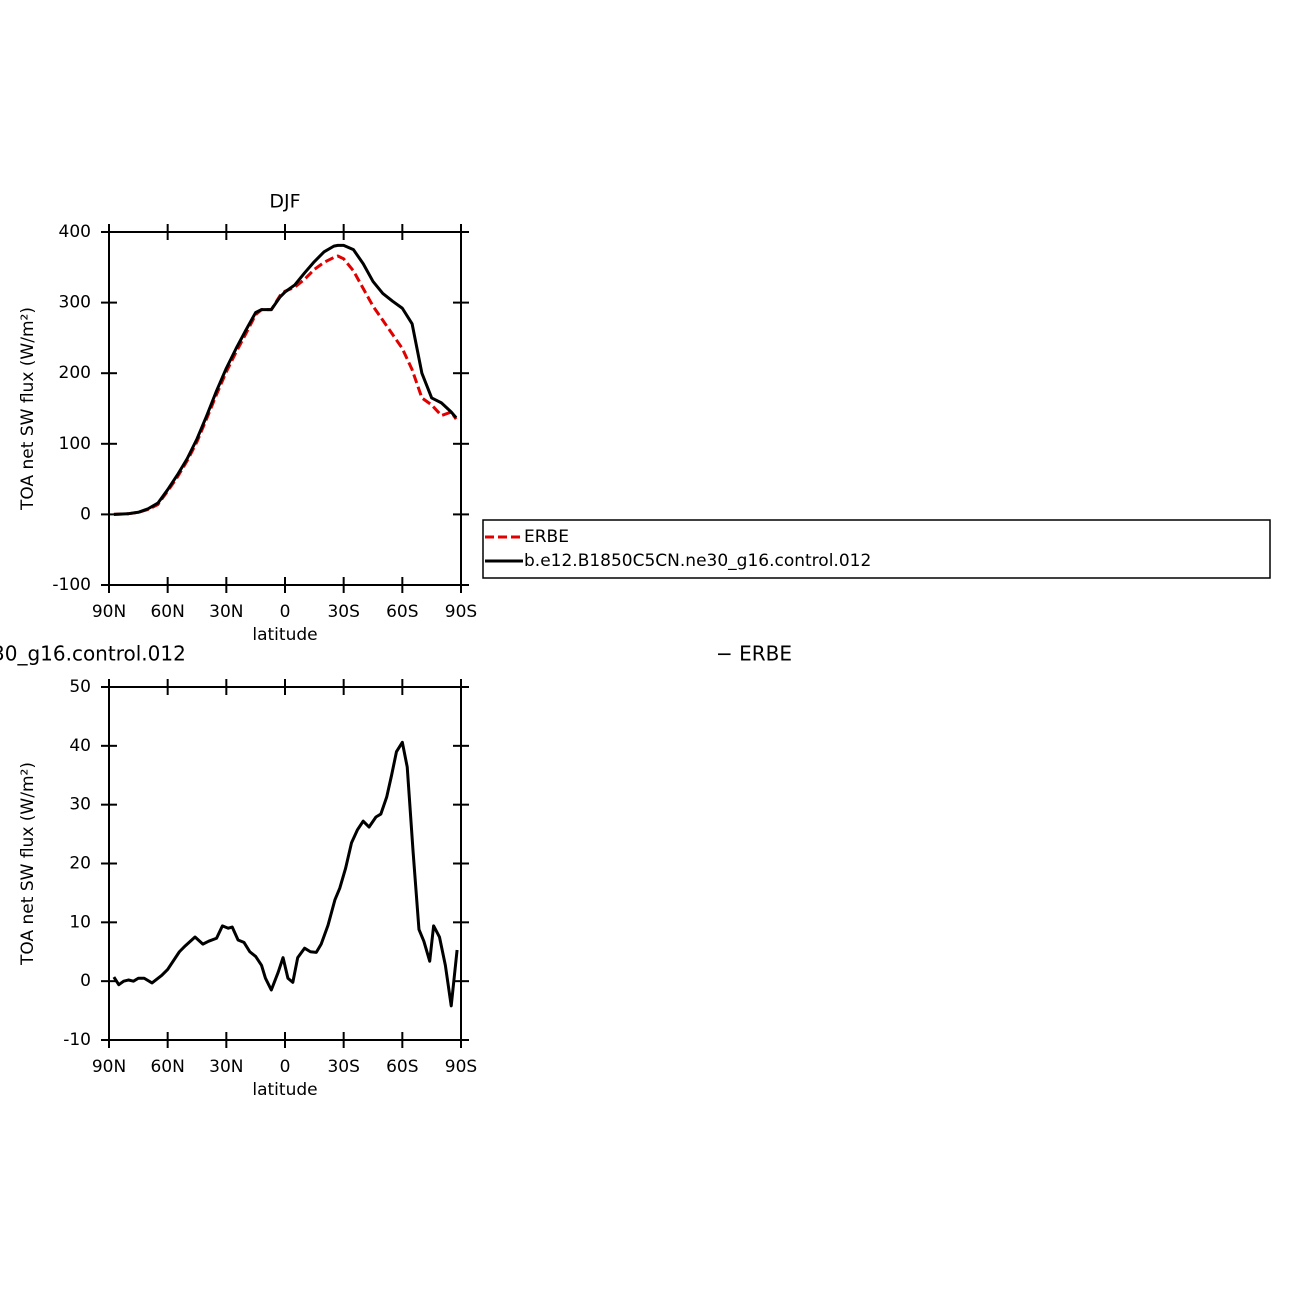  I want to click on y-tick-label: 400, so click(75, 232).